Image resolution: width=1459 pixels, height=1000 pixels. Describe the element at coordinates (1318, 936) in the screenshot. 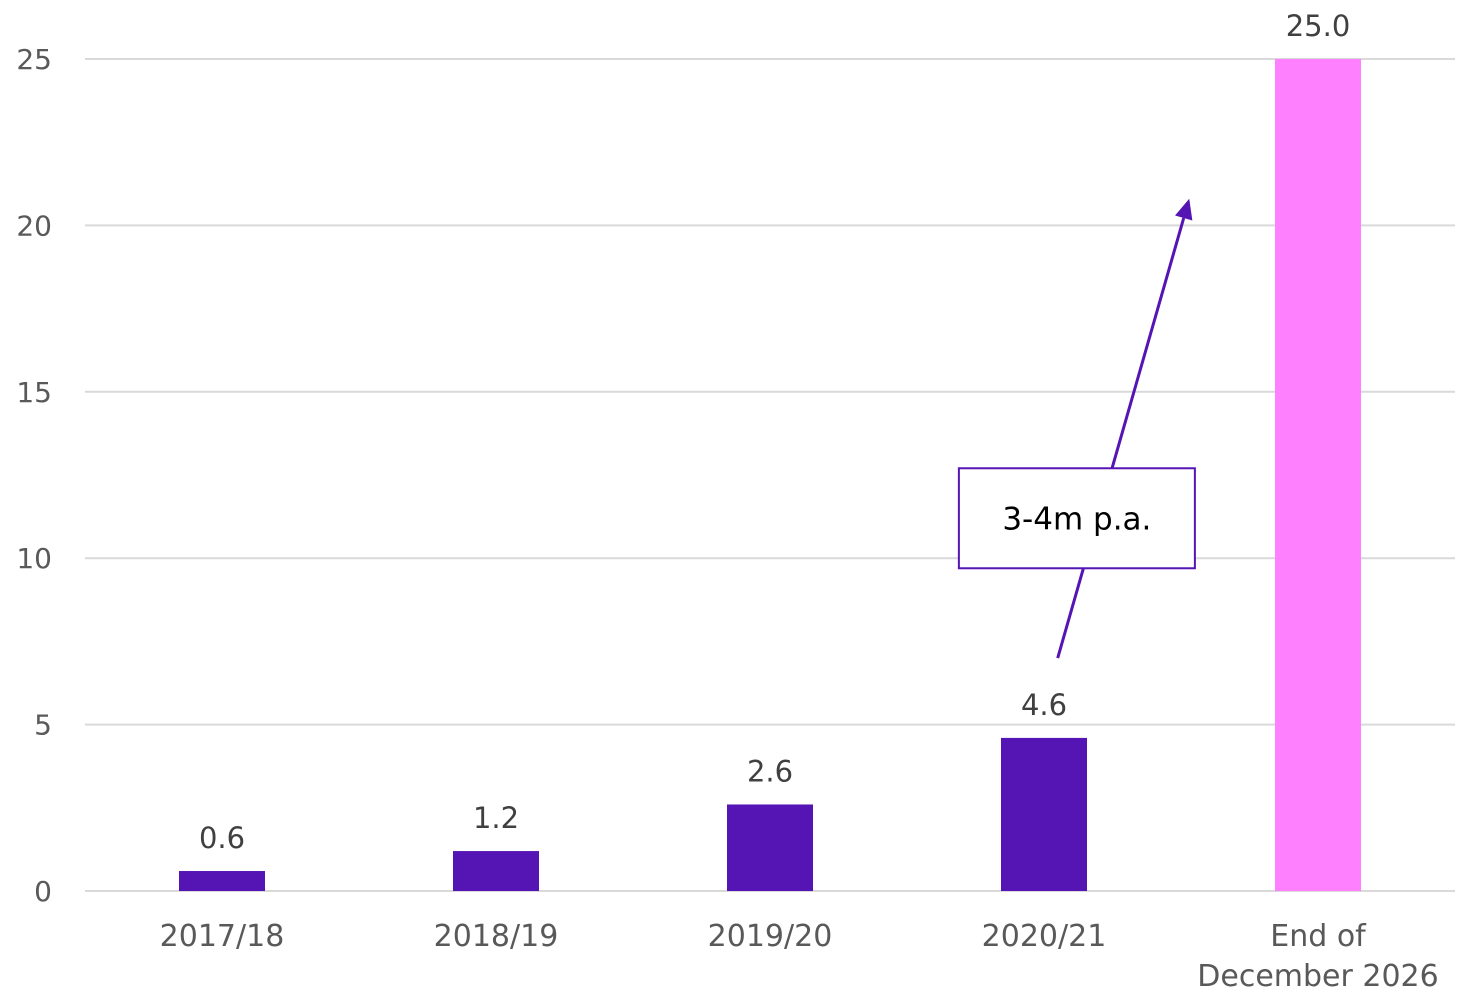

I see `x-tick-label: End of` at that location.